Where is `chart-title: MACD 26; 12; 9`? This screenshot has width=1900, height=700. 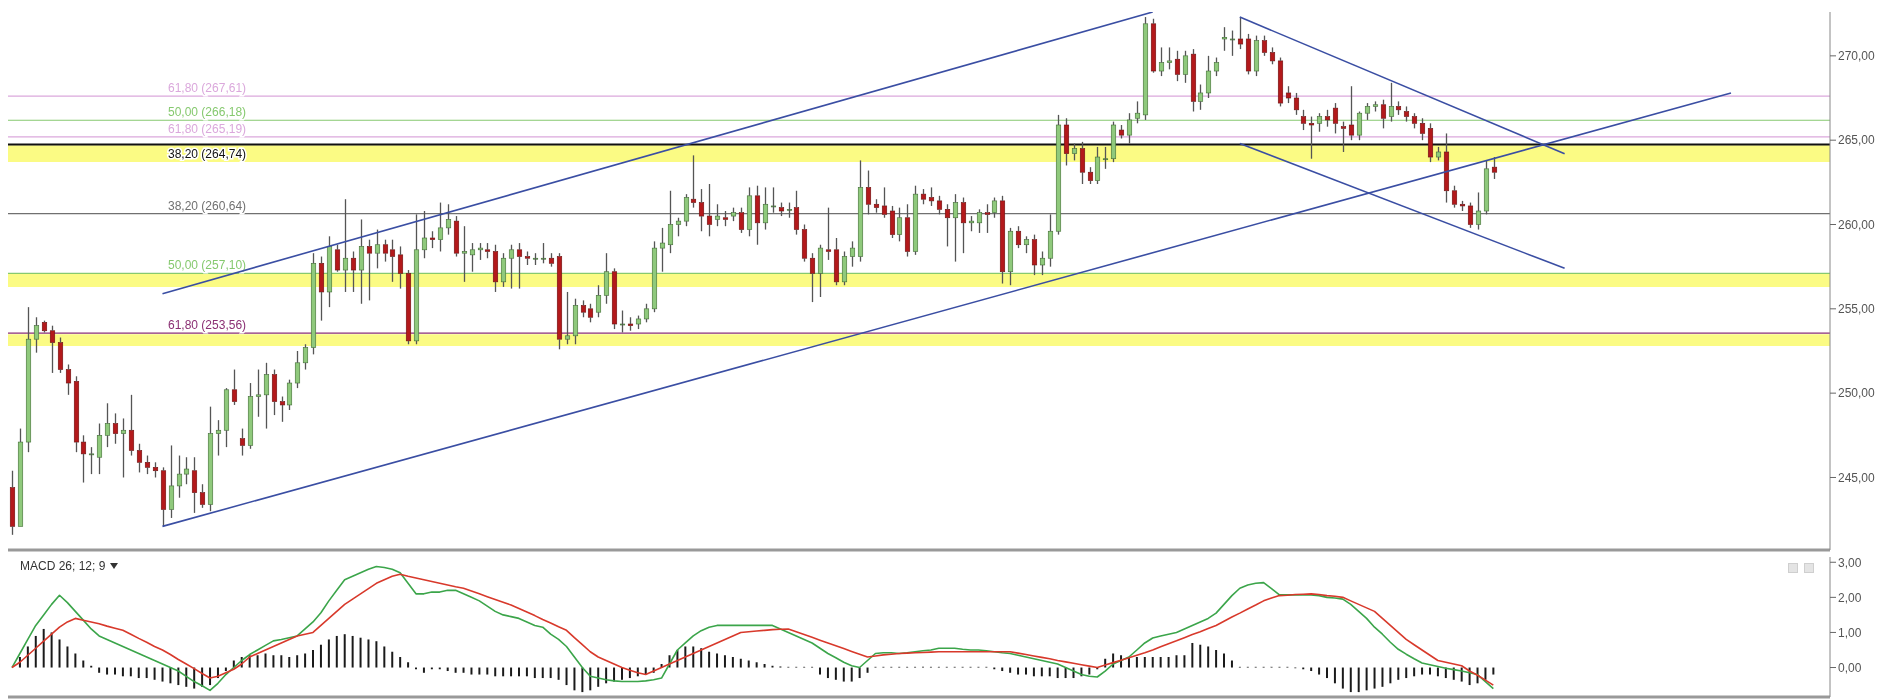 chart-title: MACD 26; 12; 9 is located at coordinates (63, 566).